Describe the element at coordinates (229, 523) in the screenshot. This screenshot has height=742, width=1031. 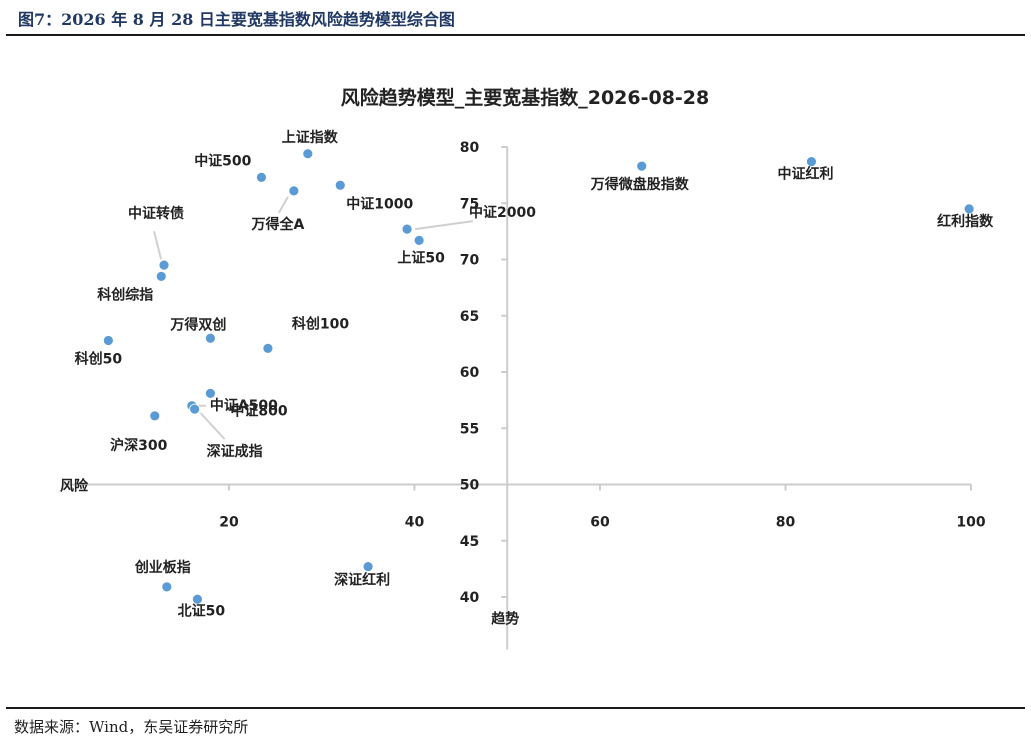
I see `x-tick-label: 20` at that location.